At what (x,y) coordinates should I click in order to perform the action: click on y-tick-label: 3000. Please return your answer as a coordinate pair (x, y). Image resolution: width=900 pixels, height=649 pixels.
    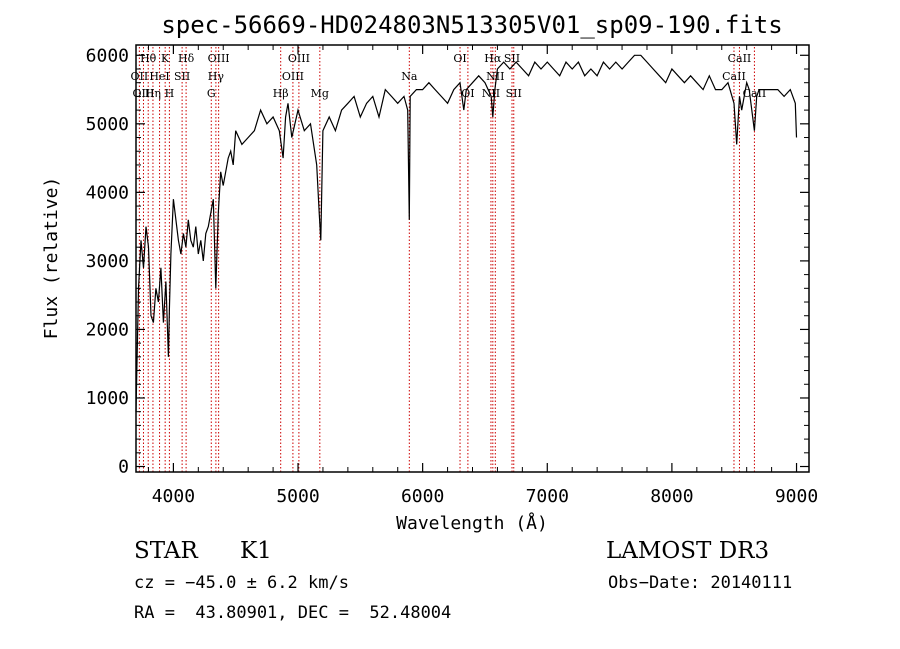
    Looking at the image, I should click on (107, 261).